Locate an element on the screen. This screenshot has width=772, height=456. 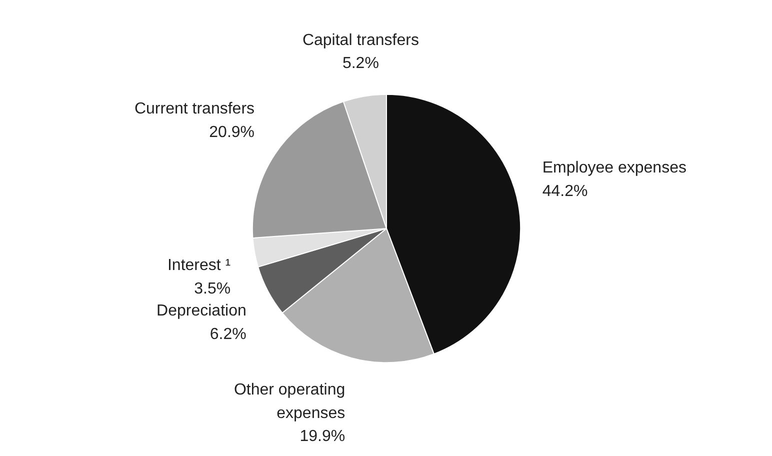
data-label: 44.2% is located at coordinates (565, 191).